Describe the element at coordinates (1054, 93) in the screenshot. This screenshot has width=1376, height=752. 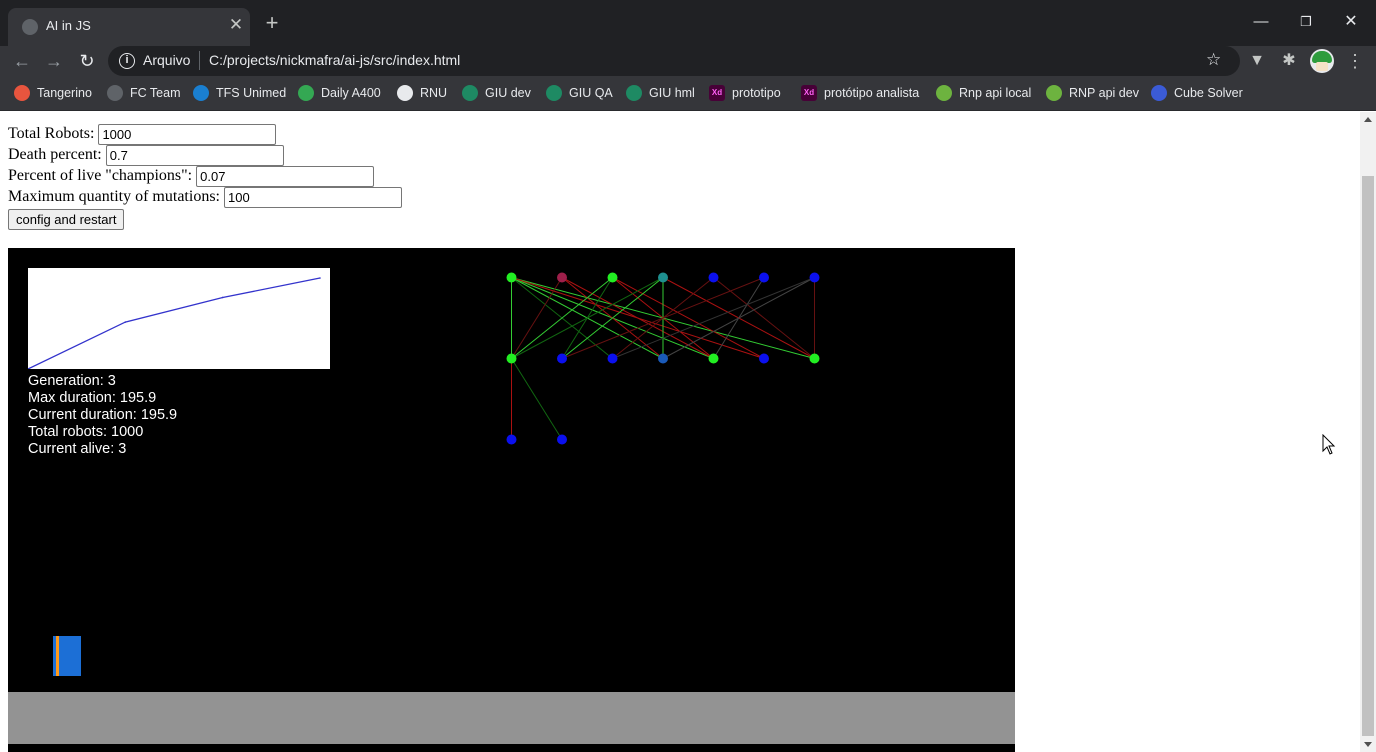
I see `spring-icon` at that location.